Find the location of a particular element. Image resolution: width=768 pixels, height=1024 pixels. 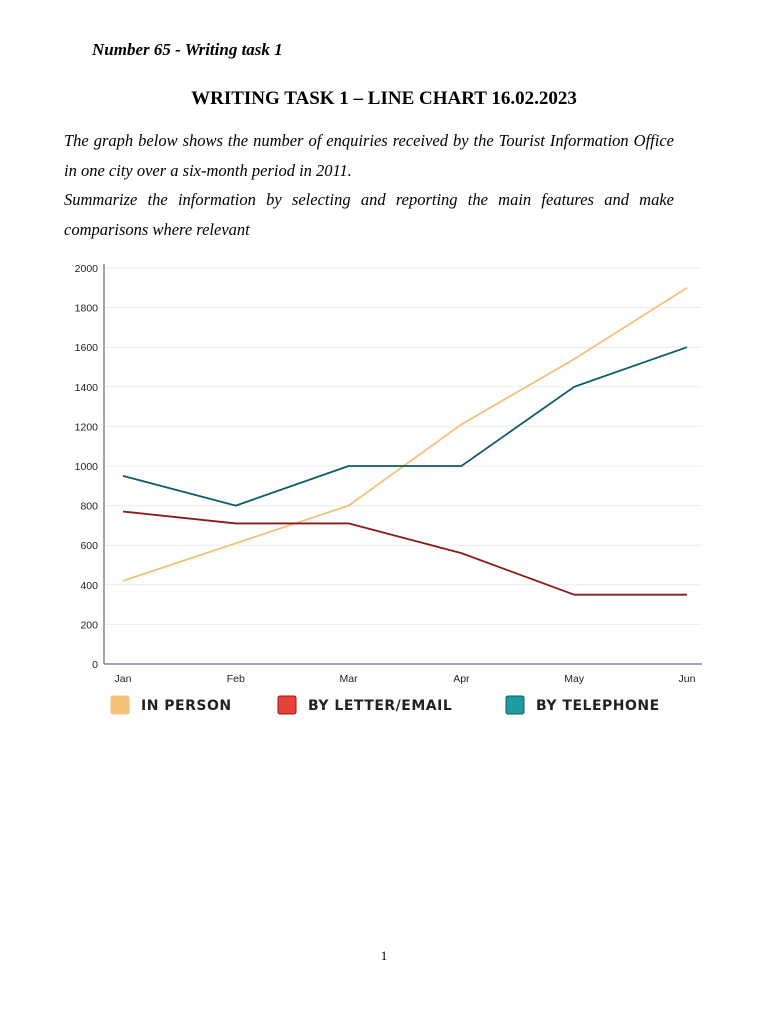

legend-label: IN PERSON is located at coordinates (186, 706).